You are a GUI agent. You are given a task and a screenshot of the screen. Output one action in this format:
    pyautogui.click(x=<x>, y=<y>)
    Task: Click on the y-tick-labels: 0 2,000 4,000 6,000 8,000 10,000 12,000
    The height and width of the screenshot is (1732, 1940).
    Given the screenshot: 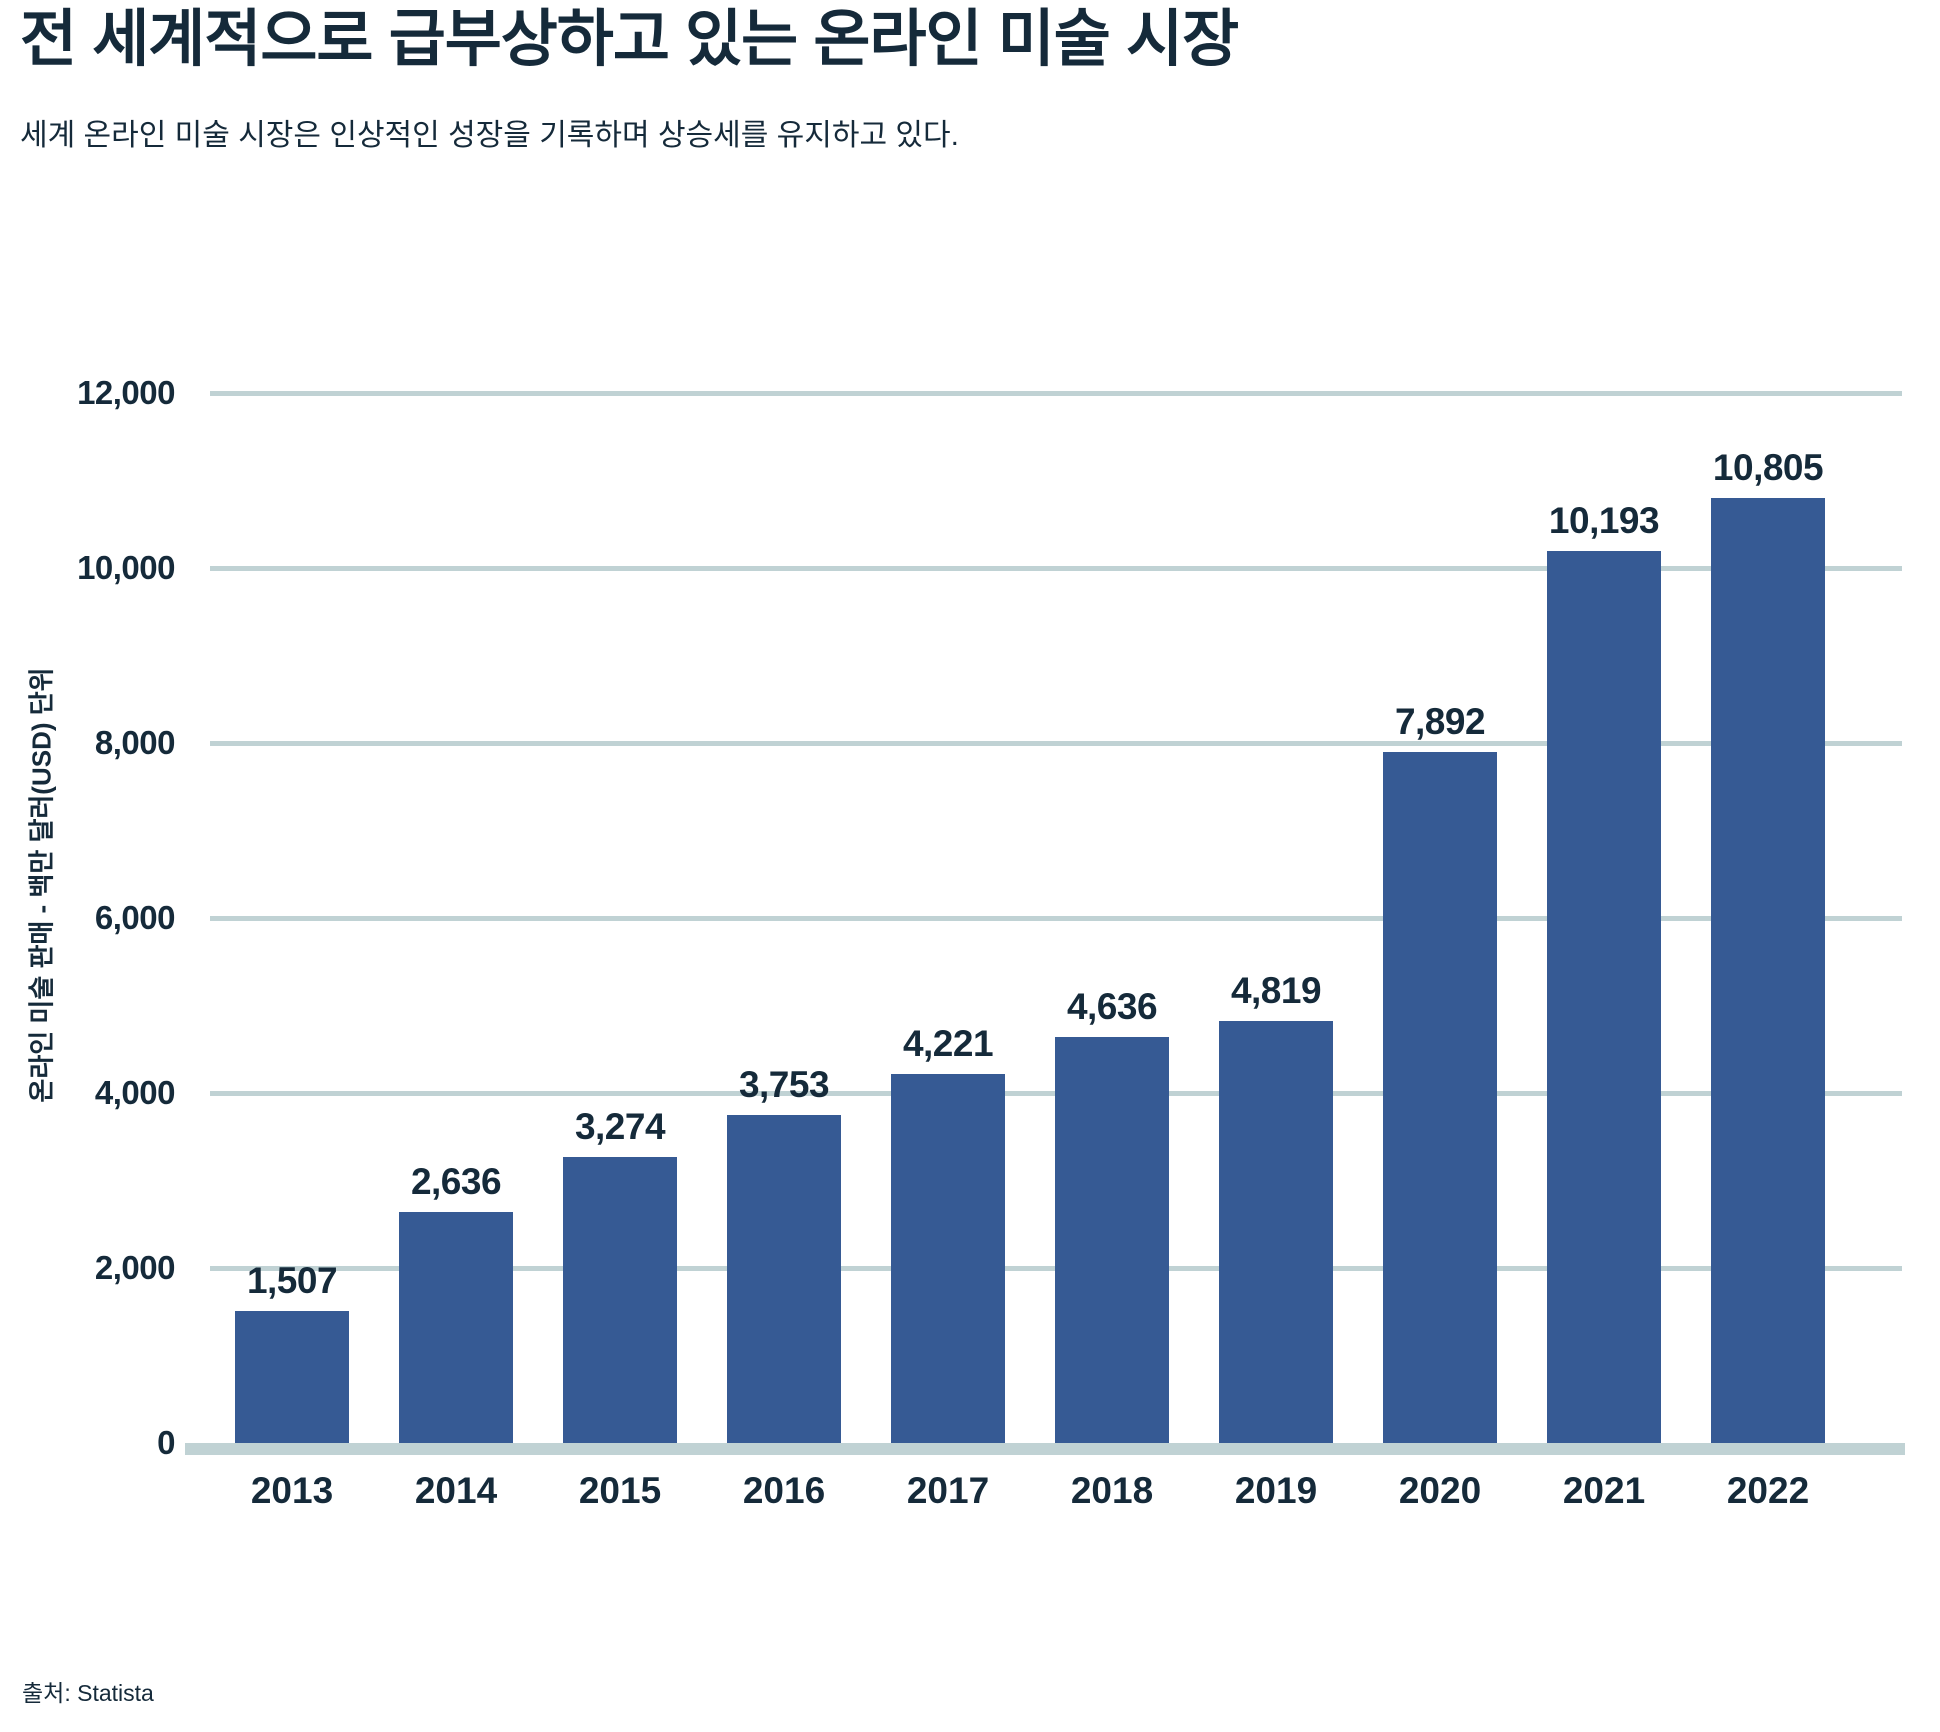 What is the action you would take?
    pyautogui.click(x=88, y=917)
    